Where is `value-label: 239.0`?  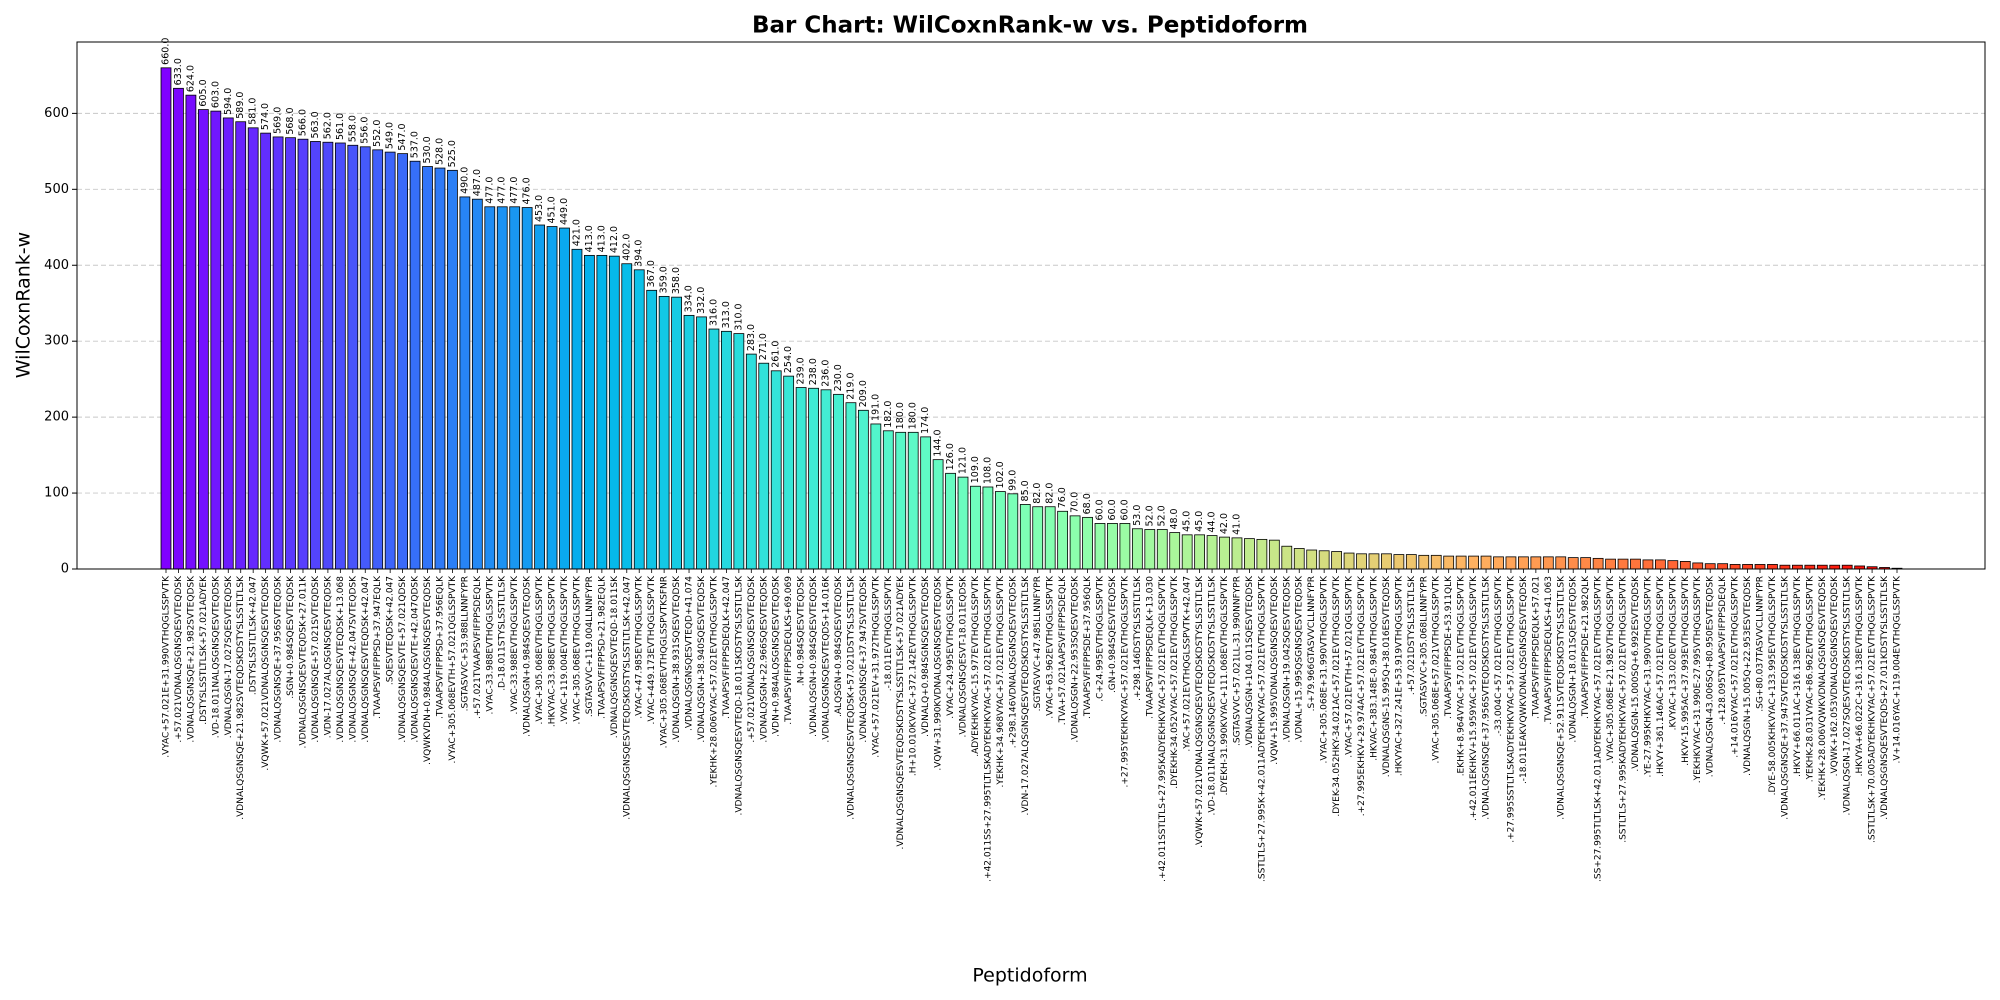
value-label: 239.0 is located at coordinates (801, 370).